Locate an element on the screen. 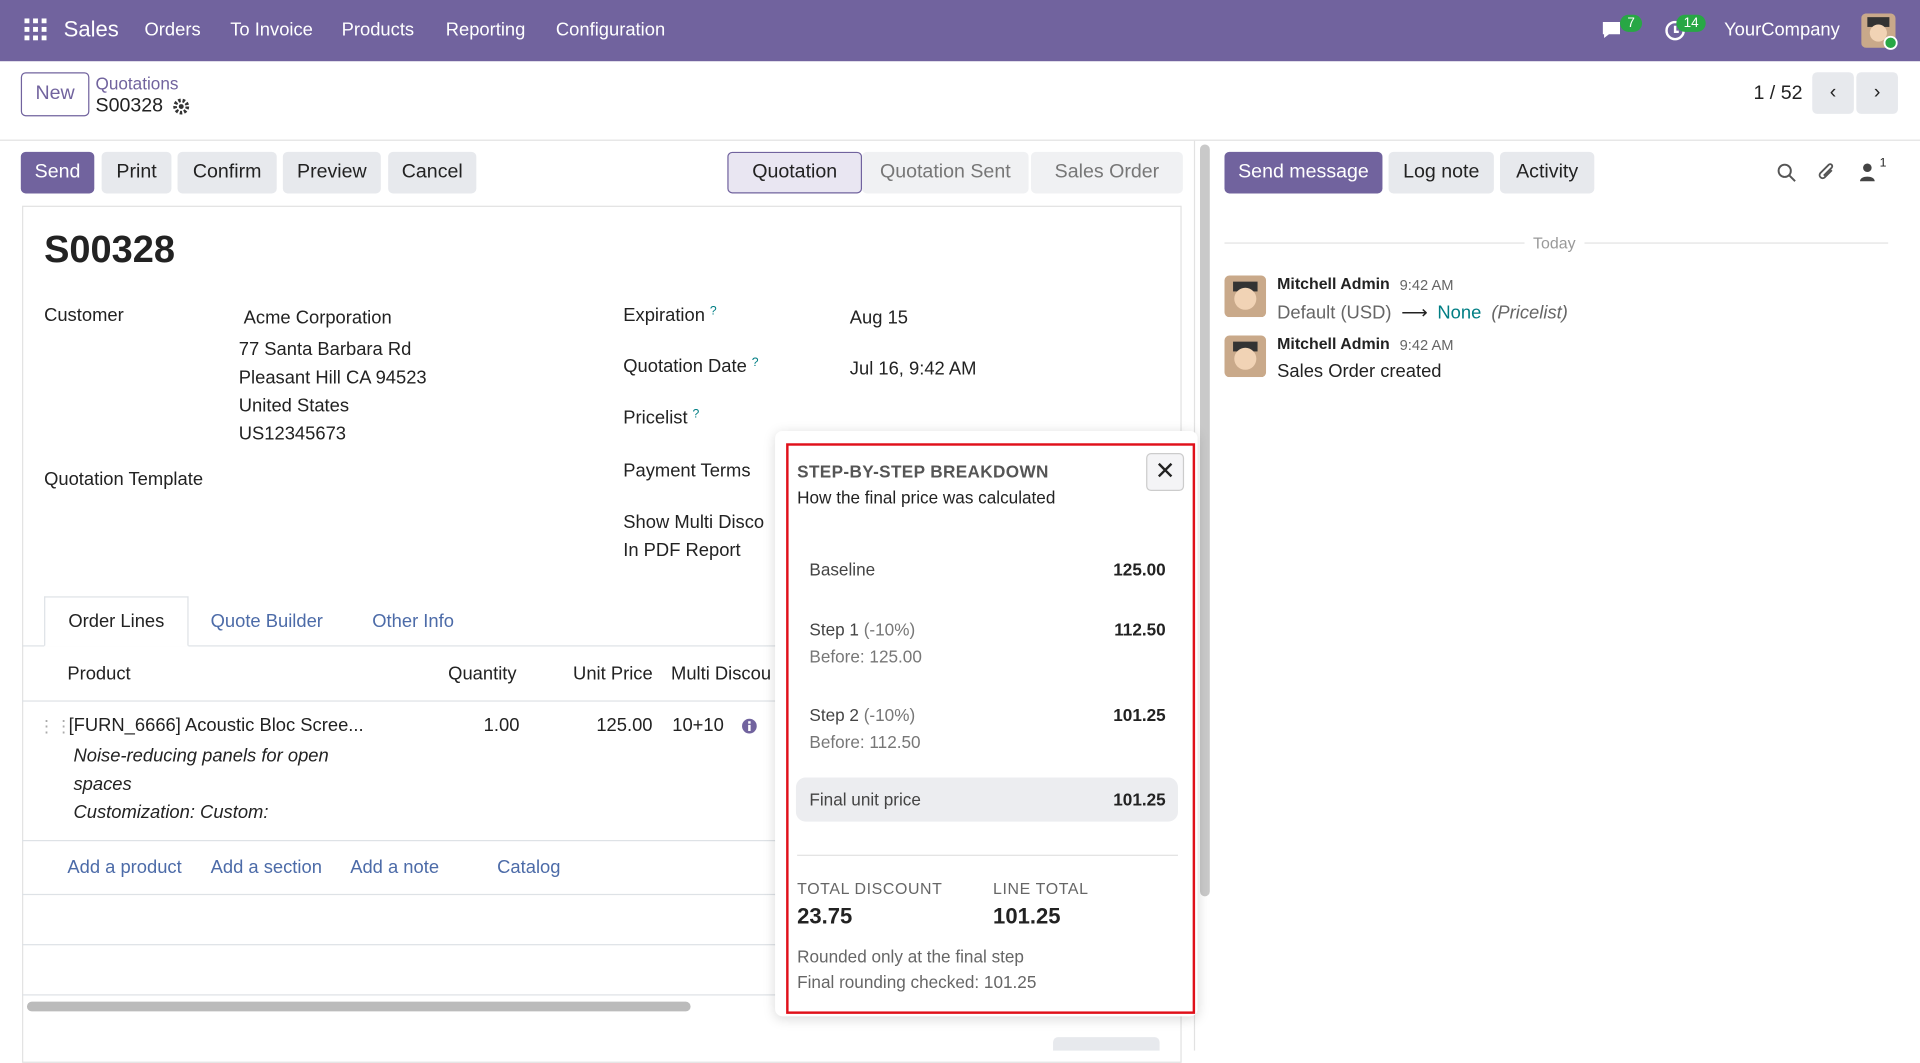 The width and height of the screenshot is (1920, 1063). menu-item: Products is located at coordinates (378, 30).